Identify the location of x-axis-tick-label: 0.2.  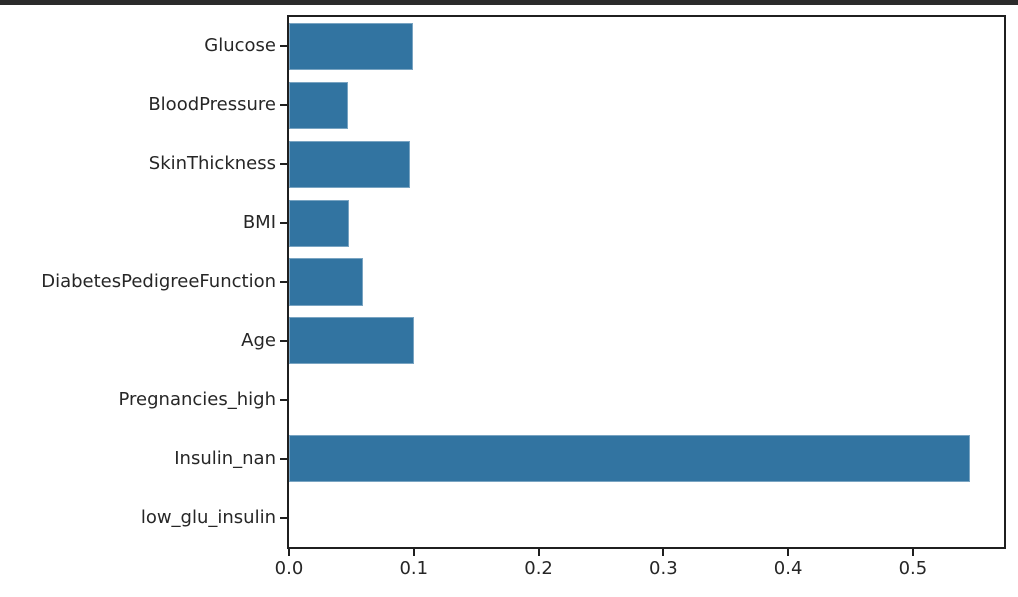
(538, 568).